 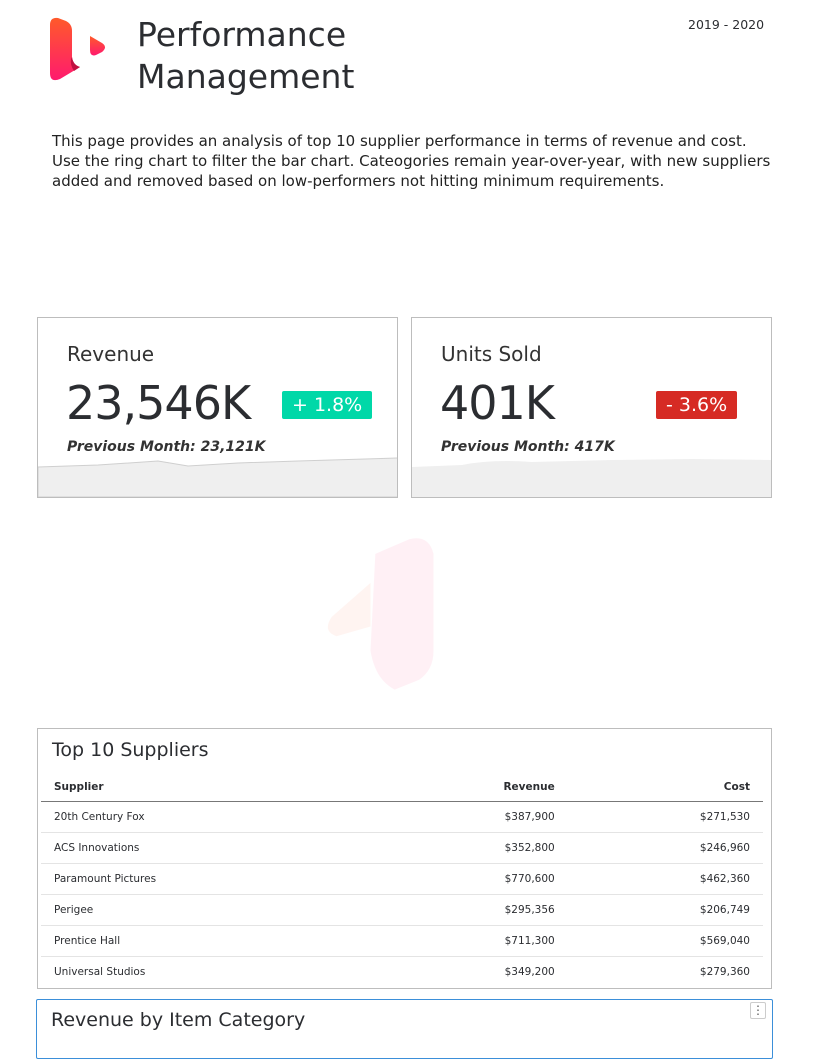 I want to click on kpi-value: 401K, so click(x=497, y=403).